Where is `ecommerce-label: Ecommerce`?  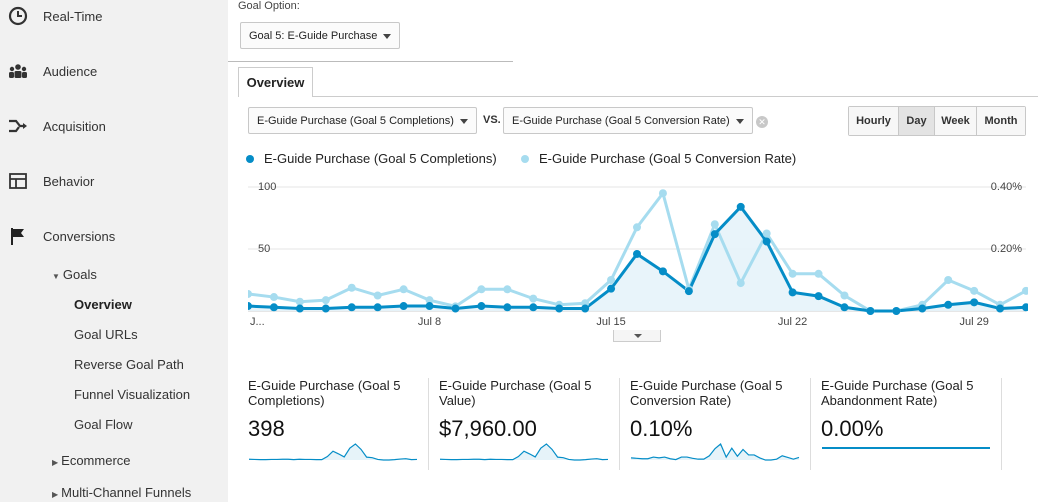
ecommerce-label: Ecommerce is located at coordinates (96, 460).